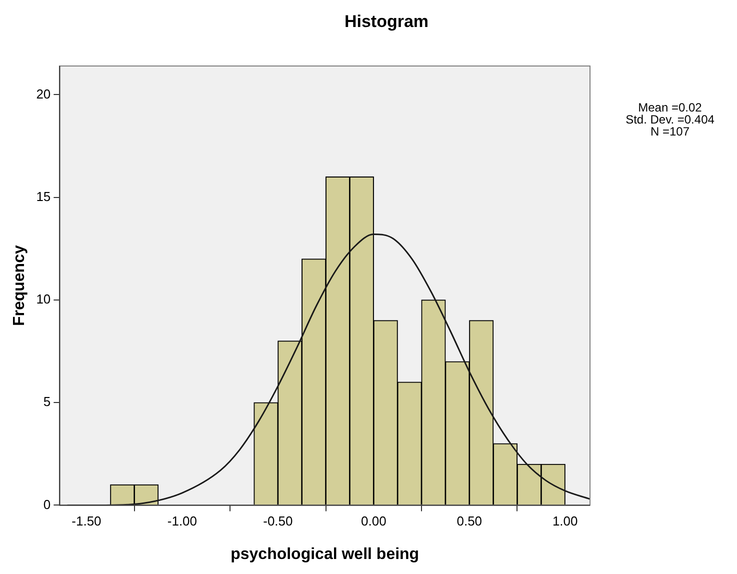 This screenshot has width=737, height=574. Describe the element at coordinates (43, 299) in the screenshot. I see `y-tick-label: 10` at that location.